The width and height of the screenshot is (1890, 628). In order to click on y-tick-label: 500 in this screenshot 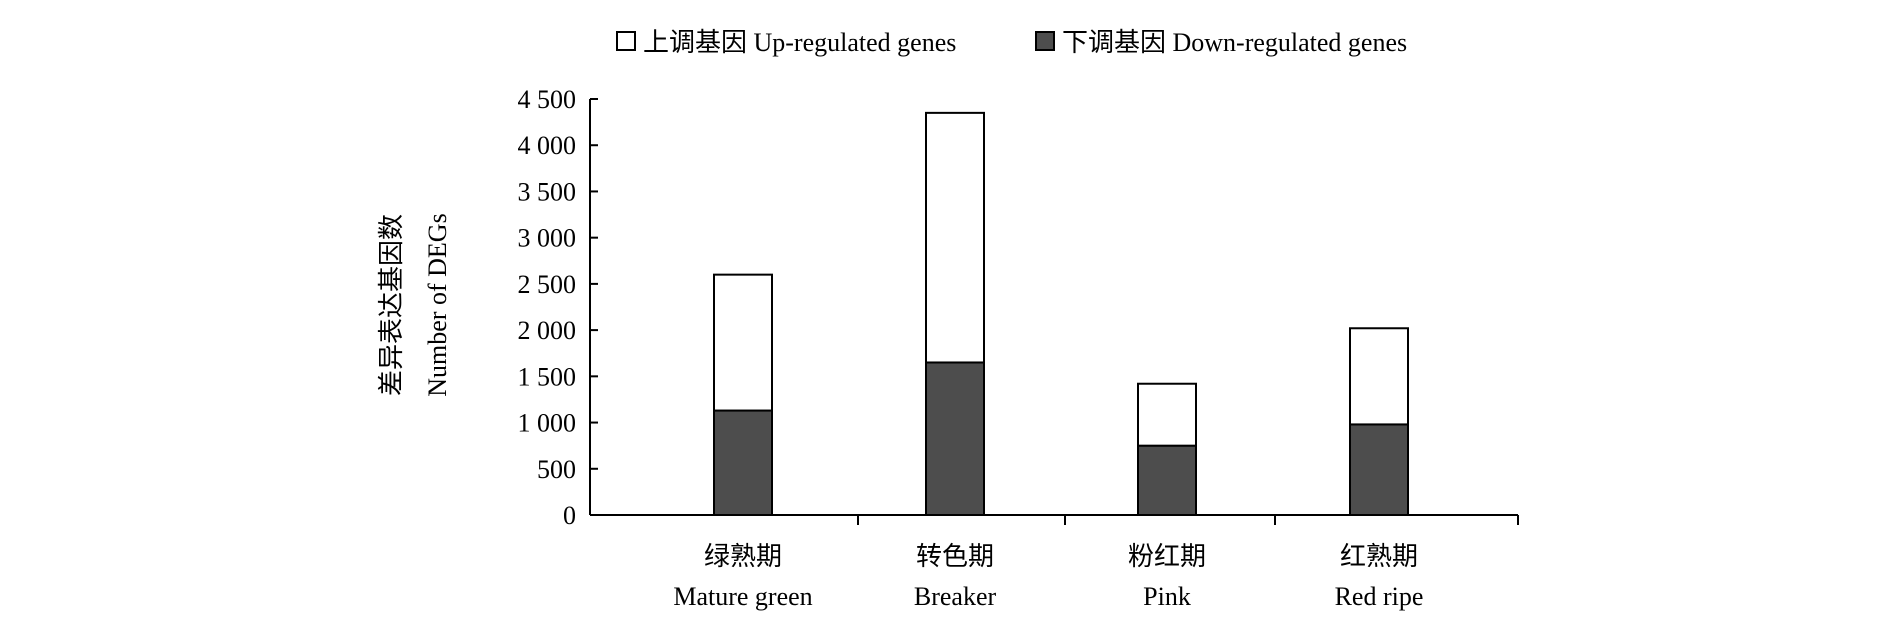, I will do `click(556, 469)`.